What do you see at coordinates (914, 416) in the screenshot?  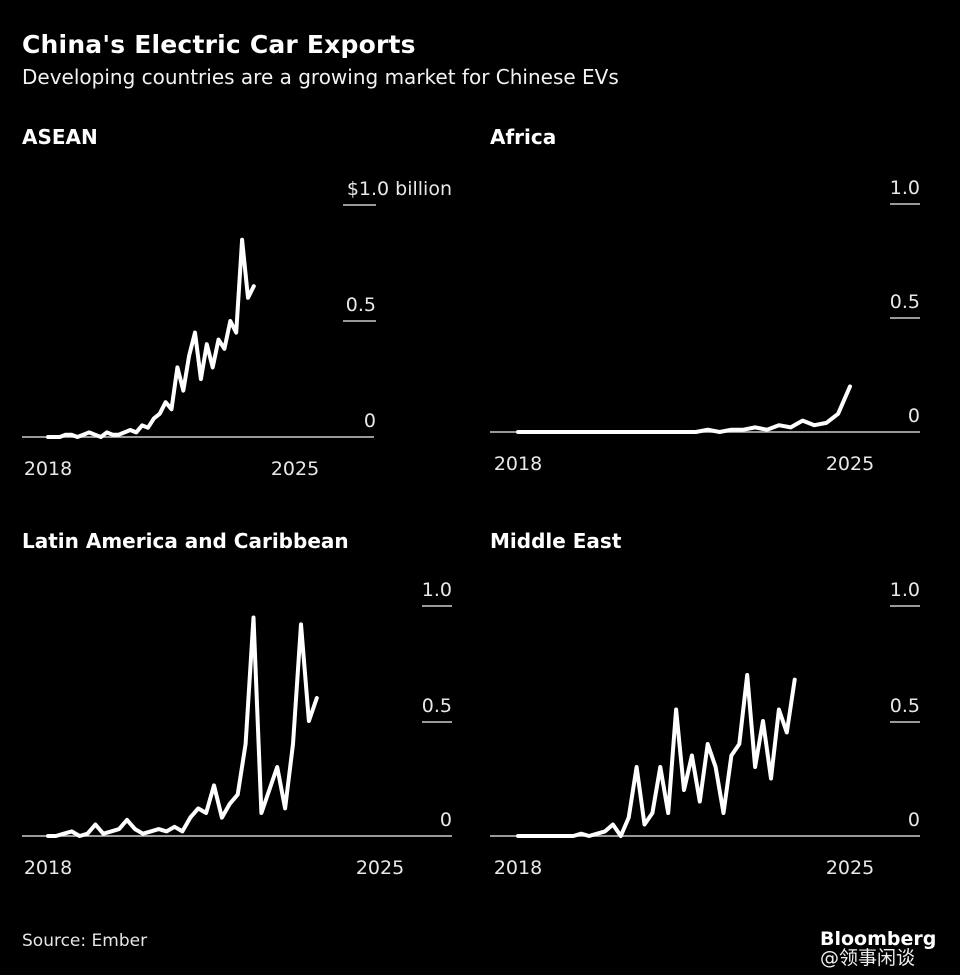 I see `y-tick-label-africa-2: 0` at bounding box center [914, 416].